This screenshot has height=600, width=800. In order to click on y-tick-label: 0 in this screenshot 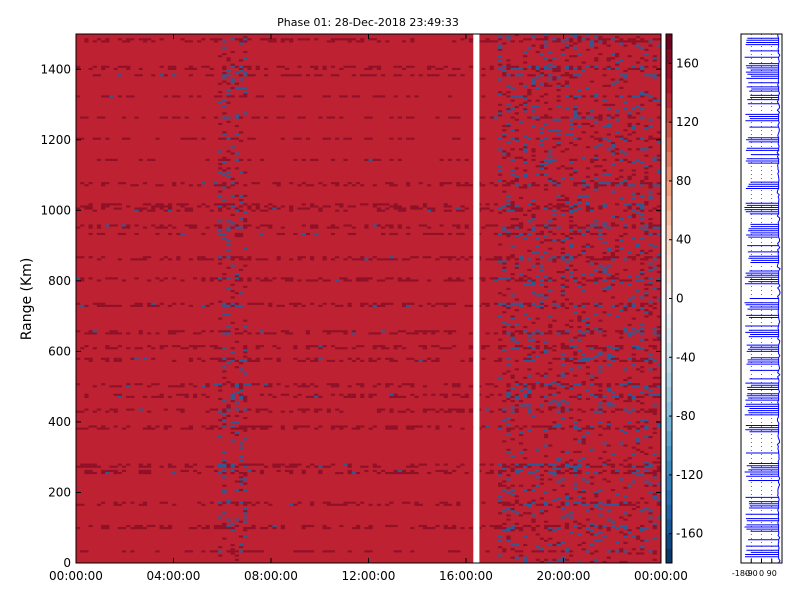, I will do `click(67, 563)`.